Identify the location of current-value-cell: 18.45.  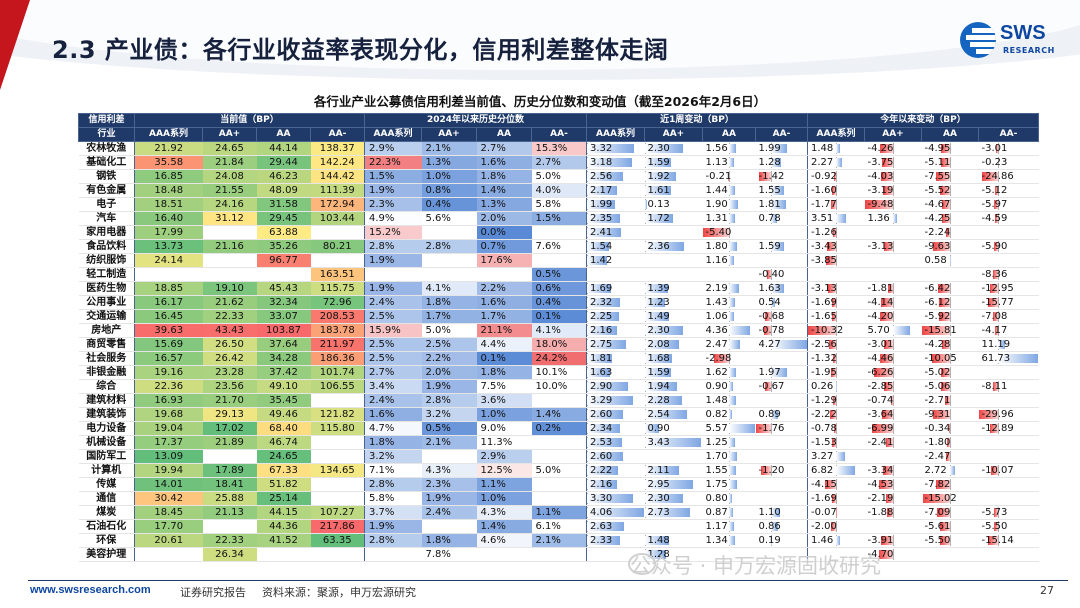
(168, 512).